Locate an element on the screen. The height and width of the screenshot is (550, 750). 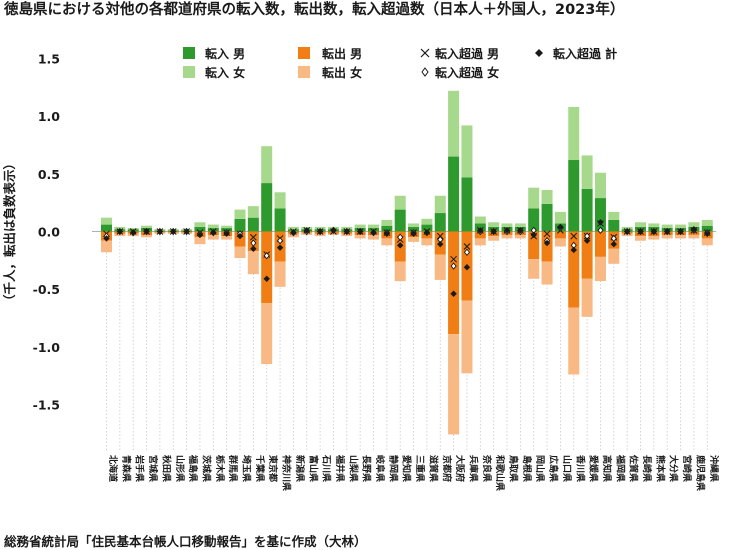
category-label: 広島県 is located at coordinates (554, 468).